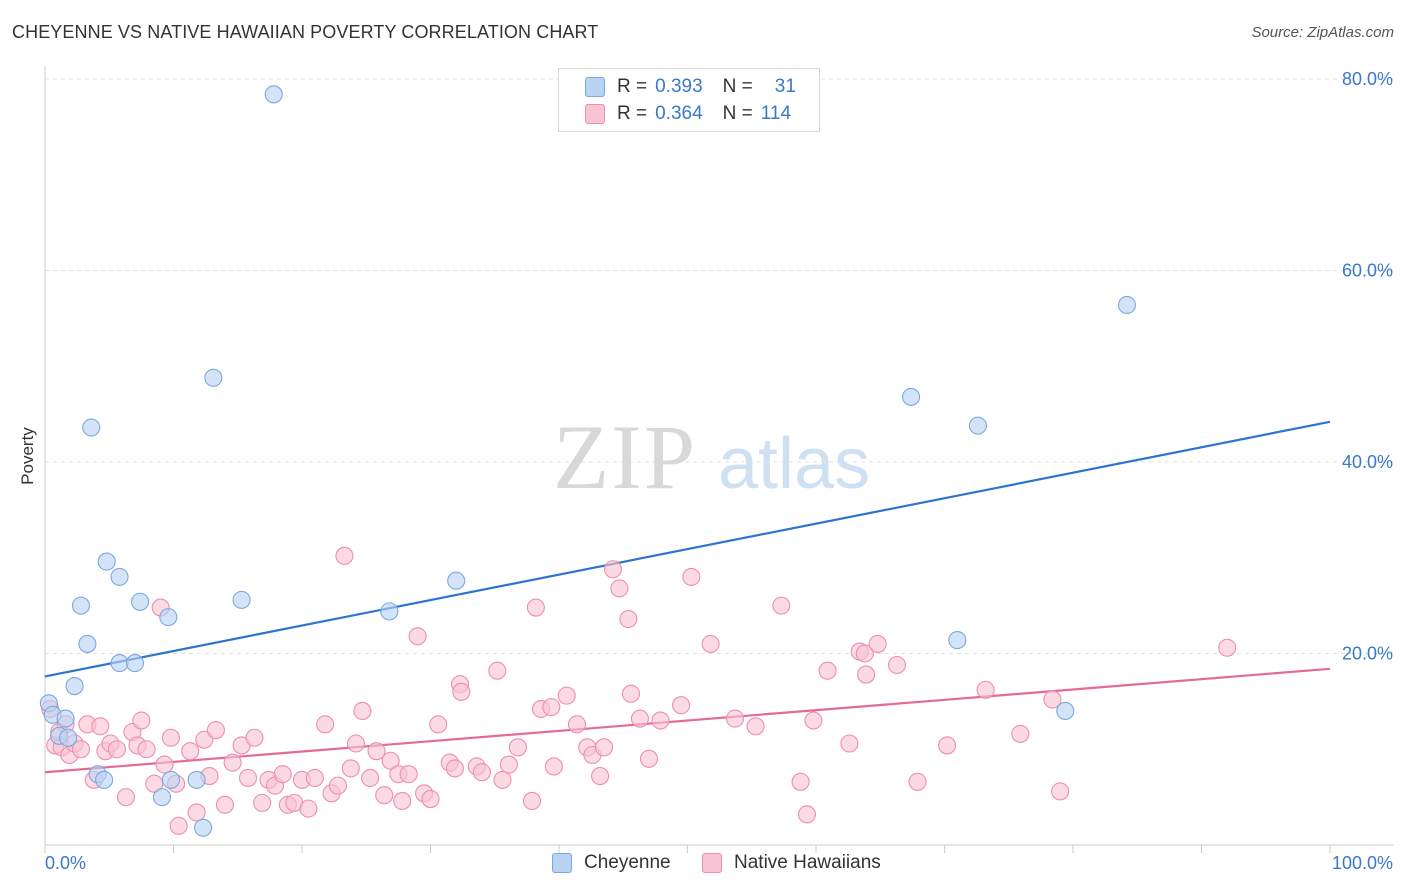  What do you see at coordinates (632, 113) in the screenshot?
I see `r-label: R =` at bounding box center [632, 113].